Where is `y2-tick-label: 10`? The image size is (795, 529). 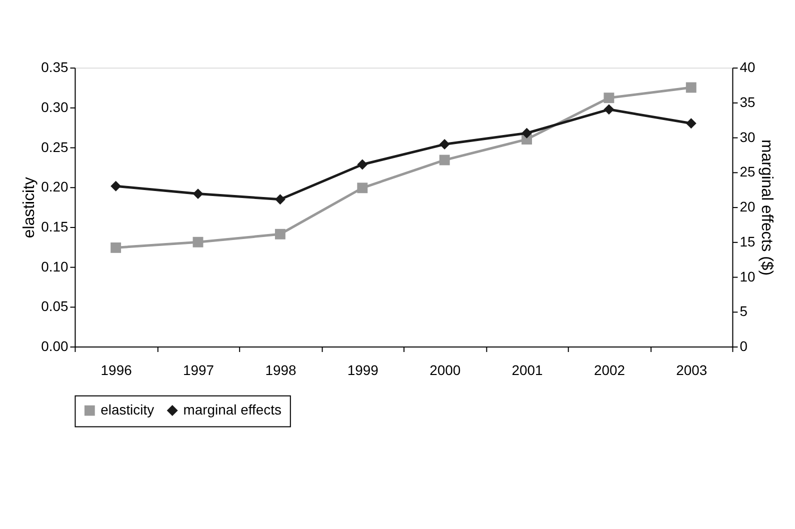
y2-tick-label: 10 is located at coordinates (748, 276).